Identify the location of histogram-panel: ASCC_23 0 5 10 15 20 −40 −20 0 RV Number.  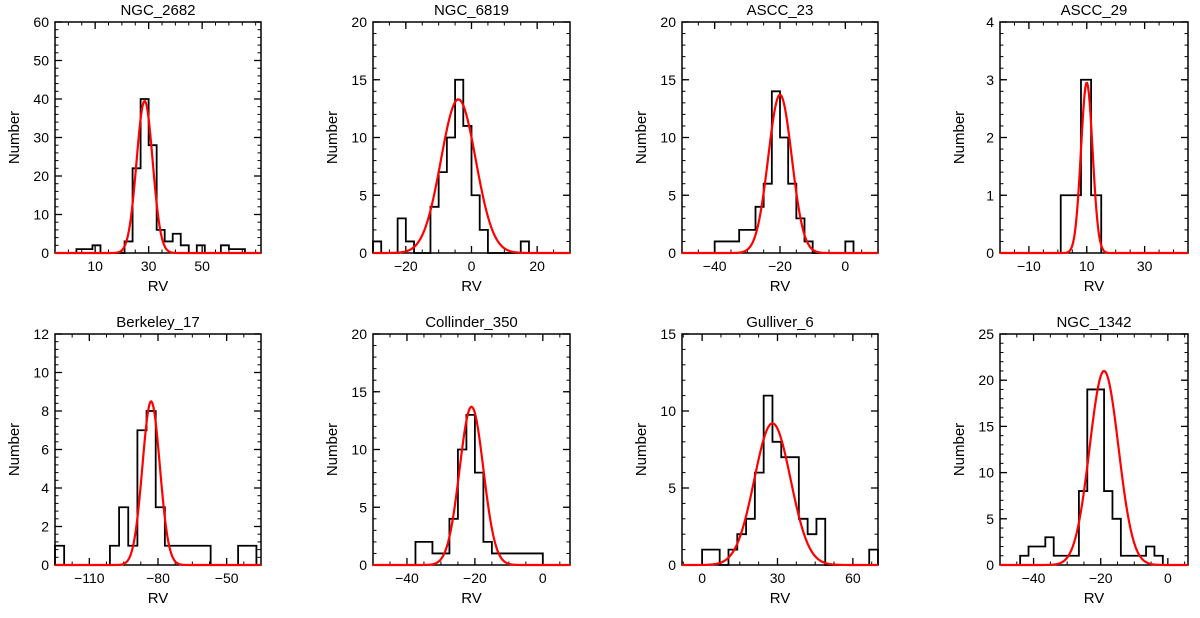
(756, 148).